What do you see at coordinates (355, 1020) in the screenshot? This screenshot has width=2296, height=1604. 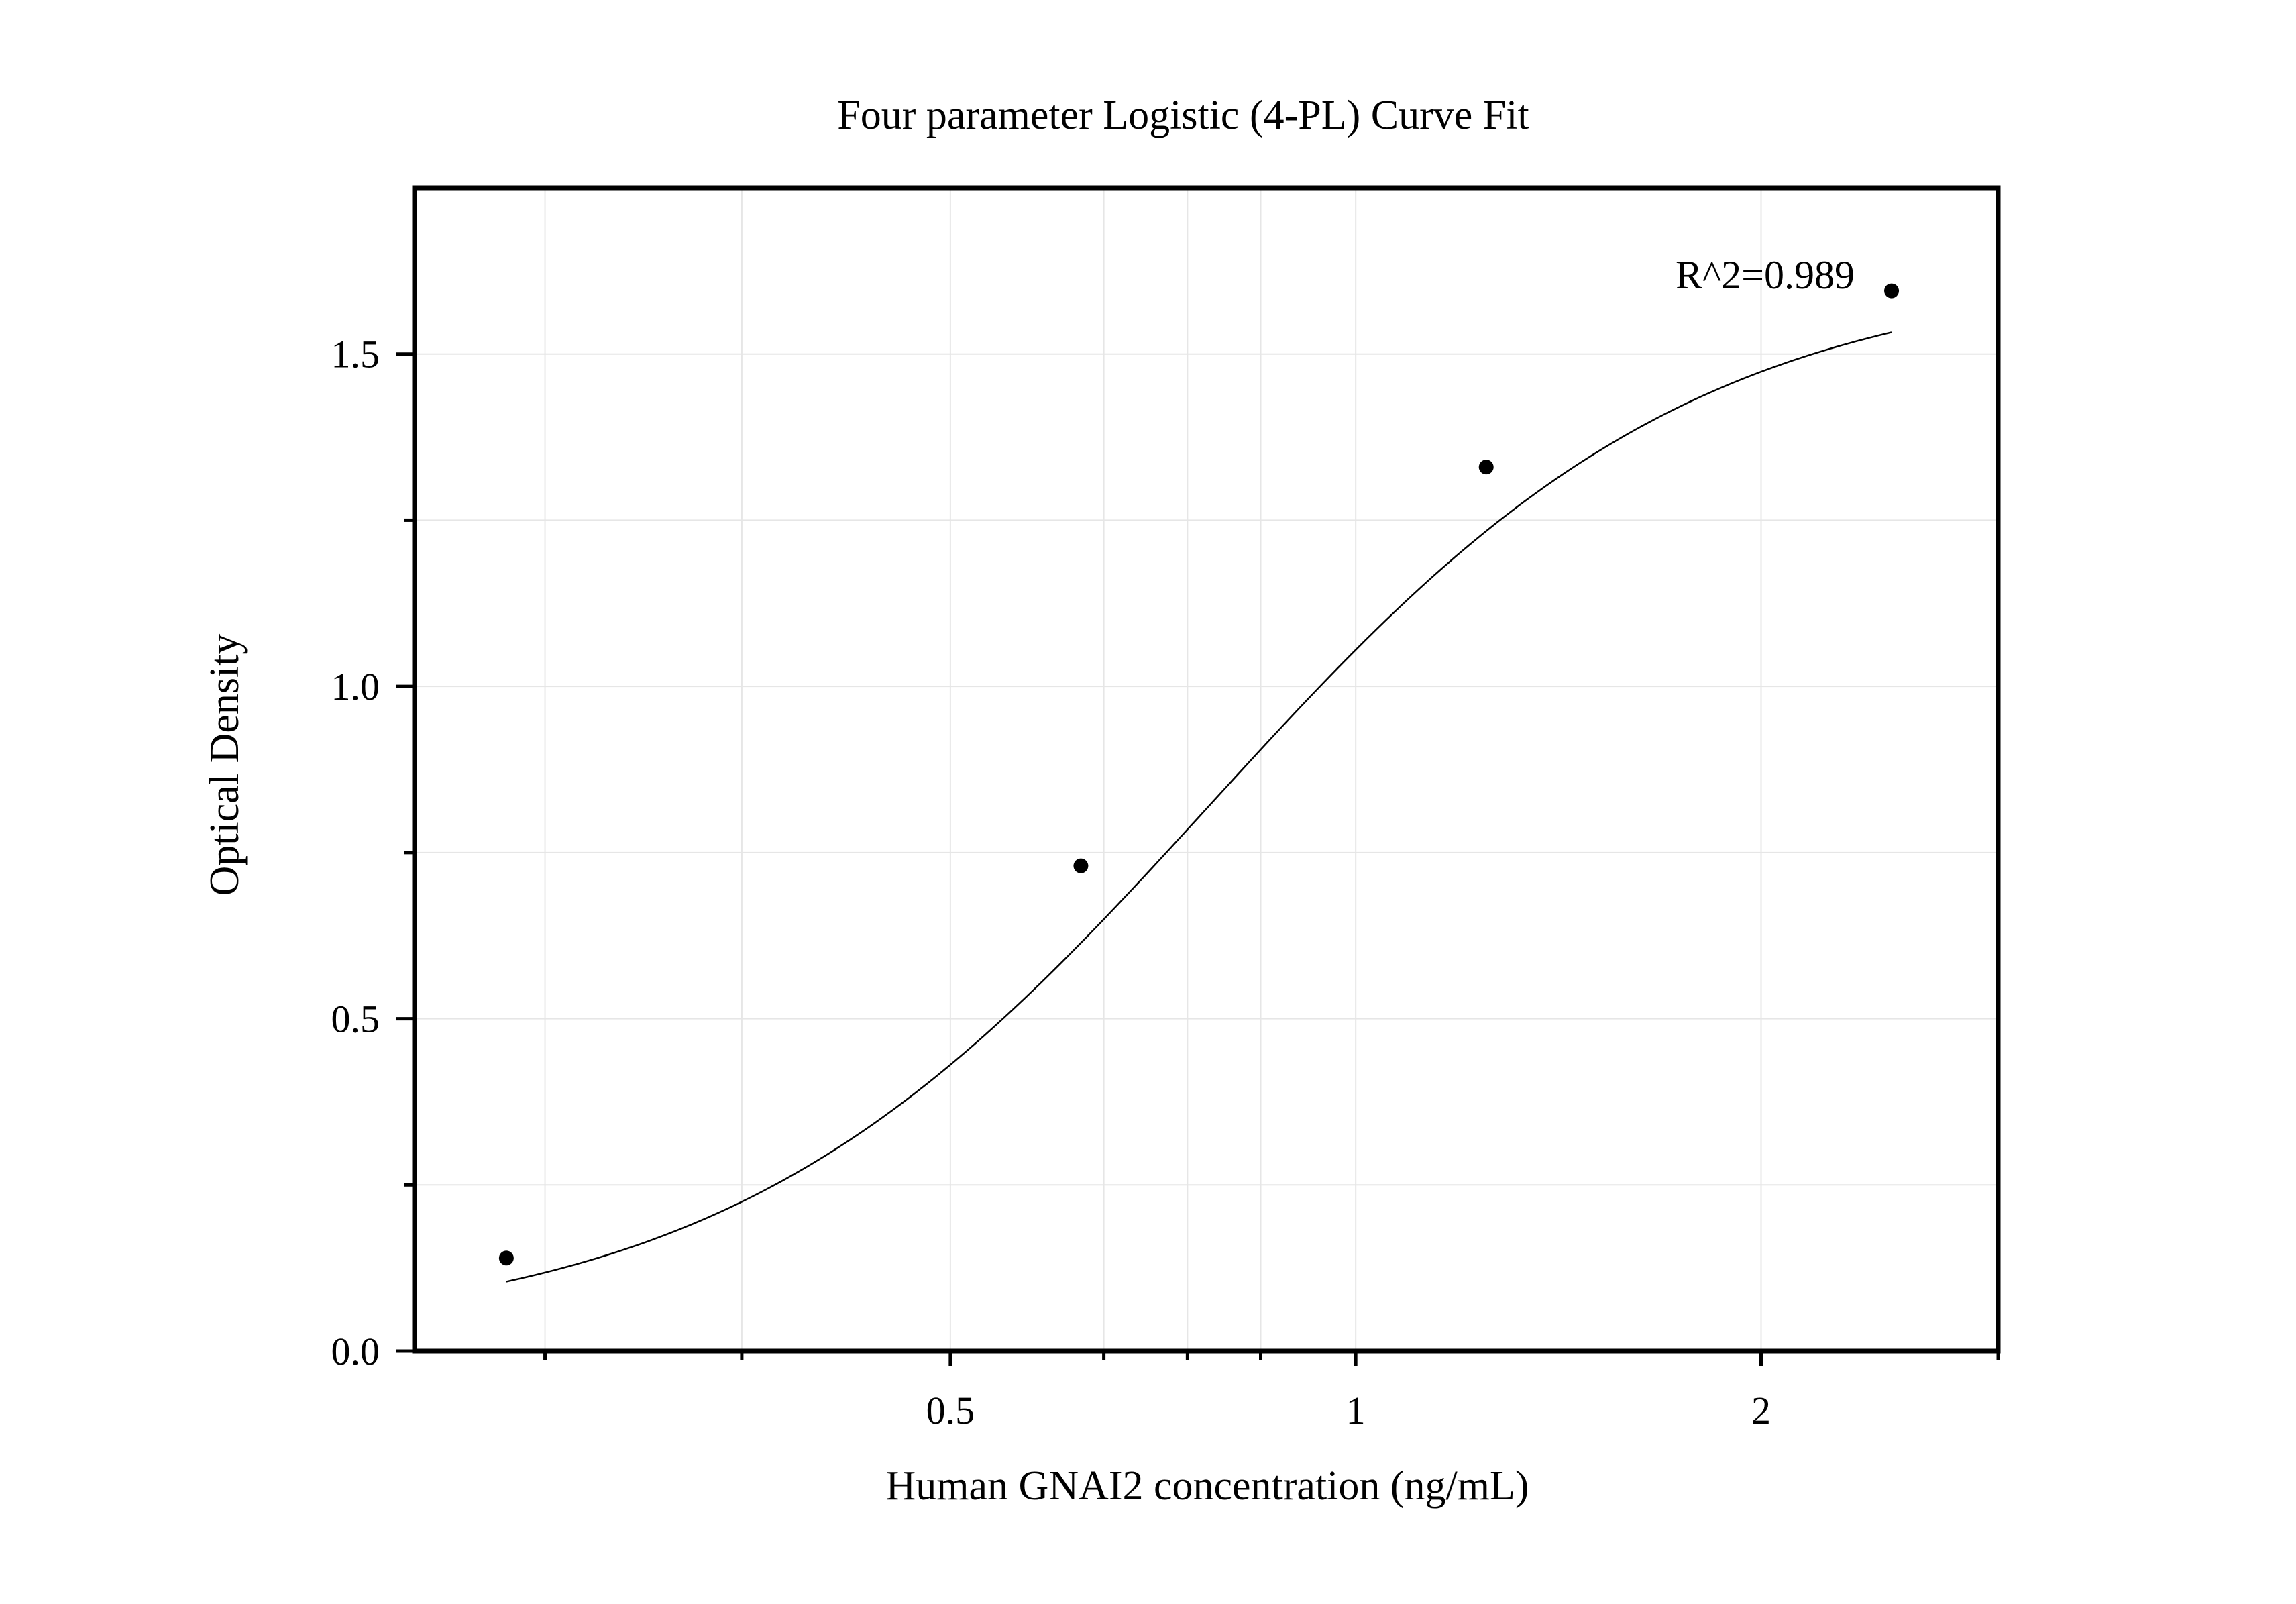 I see `y-tick-label: 0.5` at bounding box center [355, 1020].